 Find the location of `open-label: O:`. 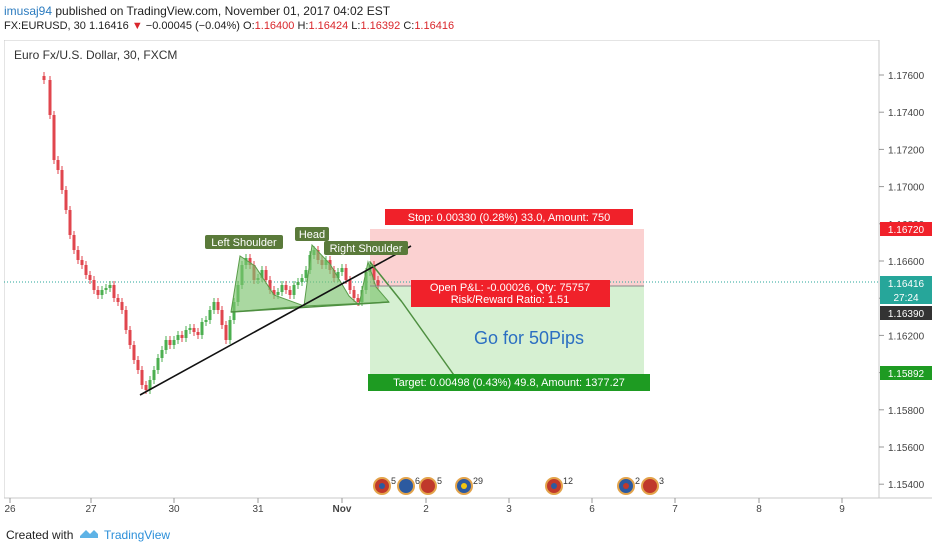

open-label: O: is located at coordinates (249, 26).